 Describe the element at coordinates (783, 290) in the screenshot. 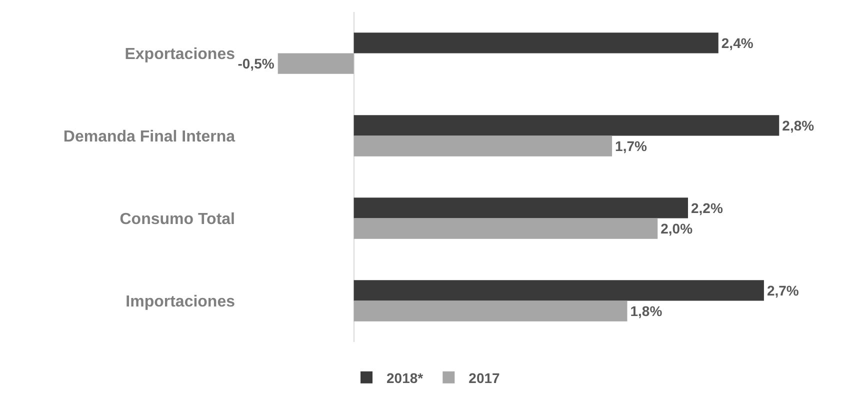

I see `data-label: 2,7%` at that location.